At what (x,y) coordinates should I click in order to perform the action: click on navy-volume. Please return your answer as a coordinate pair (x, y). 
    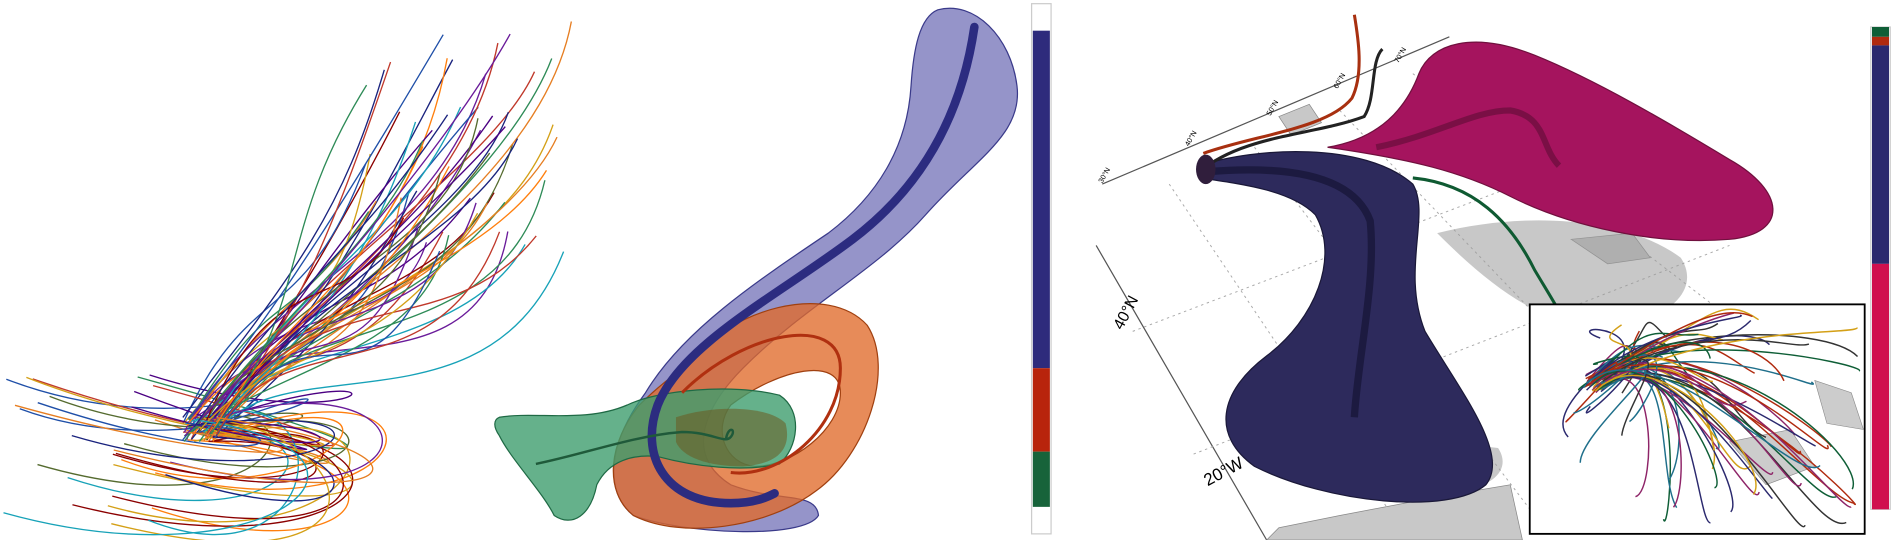
    Looking at the image, I should click on (1346, 327).